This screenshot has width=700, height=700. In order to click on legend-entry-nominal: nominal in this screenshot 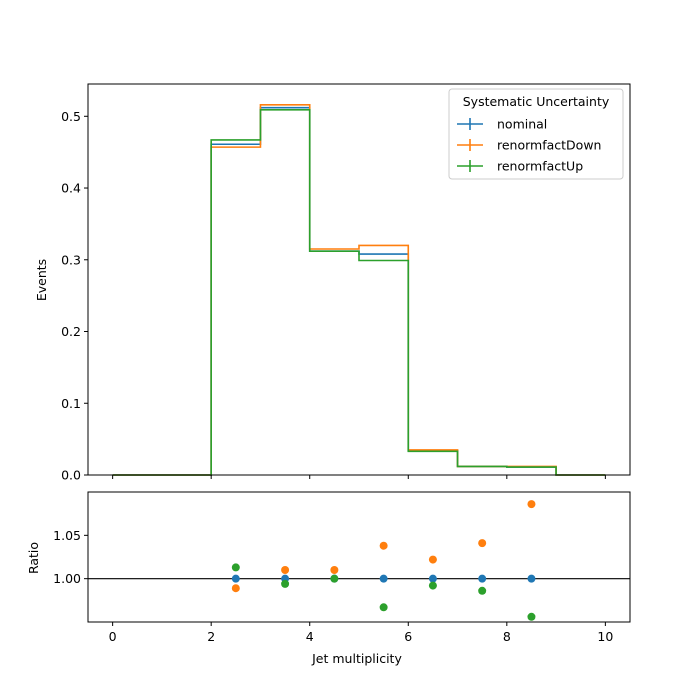, I will do `click(502, 124)`.